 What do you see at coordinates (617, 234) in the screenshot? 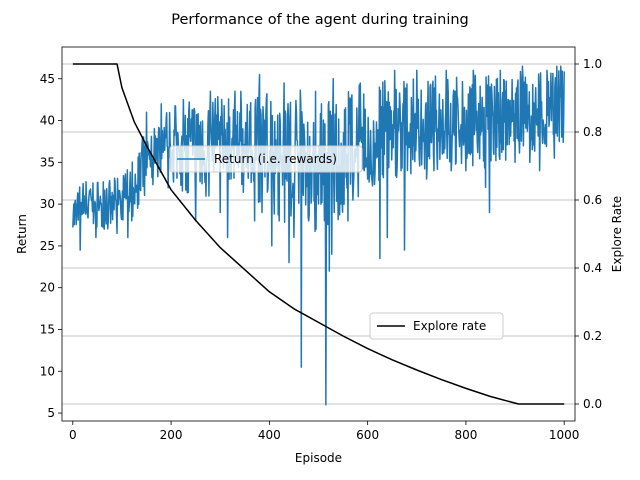
I see `y-right-axis-label: Explore Rate` at bounding box center [617, 234].